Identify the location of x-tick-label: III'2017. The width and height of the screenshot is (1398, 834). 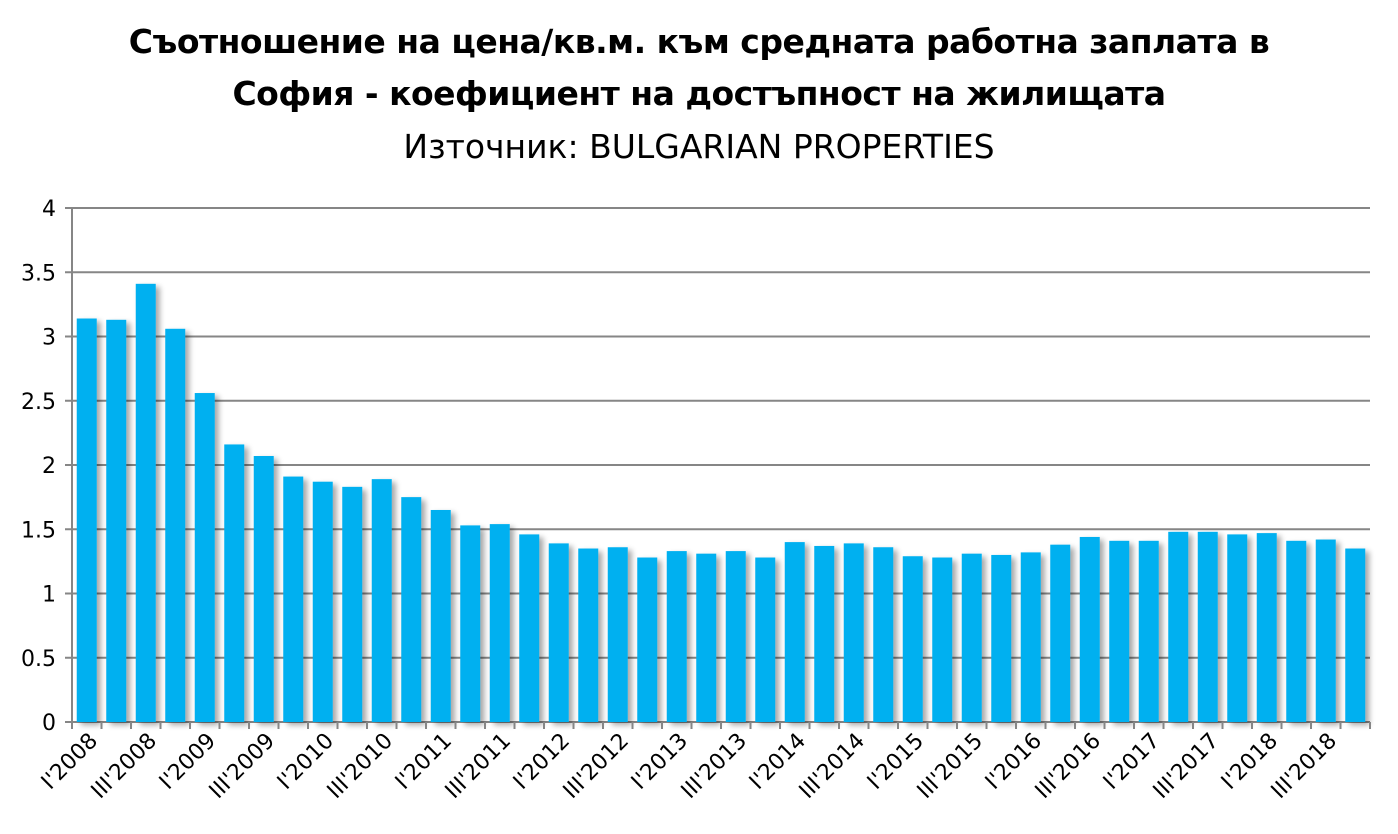
(1186, 766).